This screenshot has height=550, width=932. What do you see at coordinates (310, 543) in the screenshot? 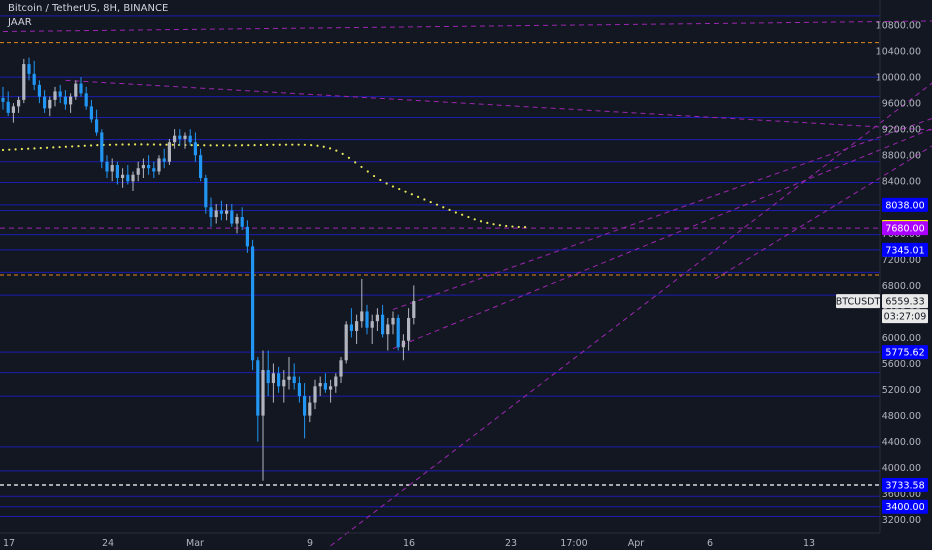
I see `time-tick-label: 9` at bounding box center [310, 543].